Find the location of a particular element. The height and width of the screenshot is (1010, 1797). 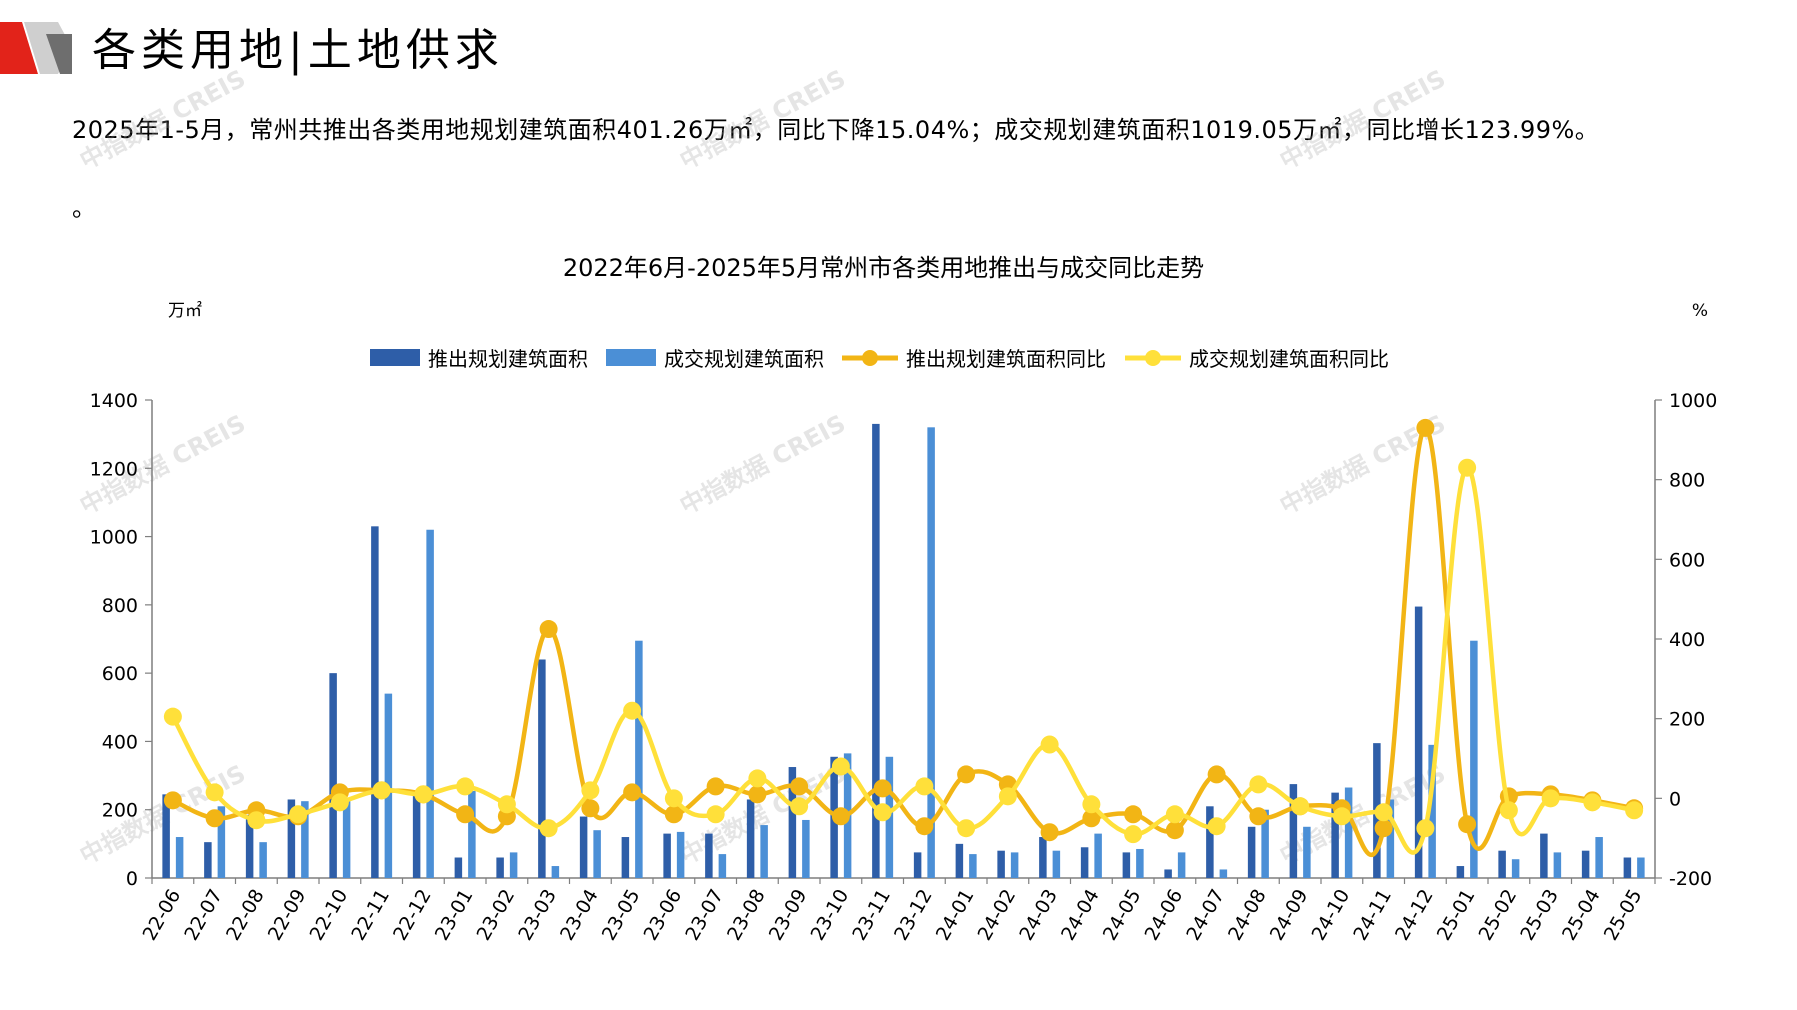

legend-label: 成交规划建筑面积同比 is located at coordinates (1289, 359).